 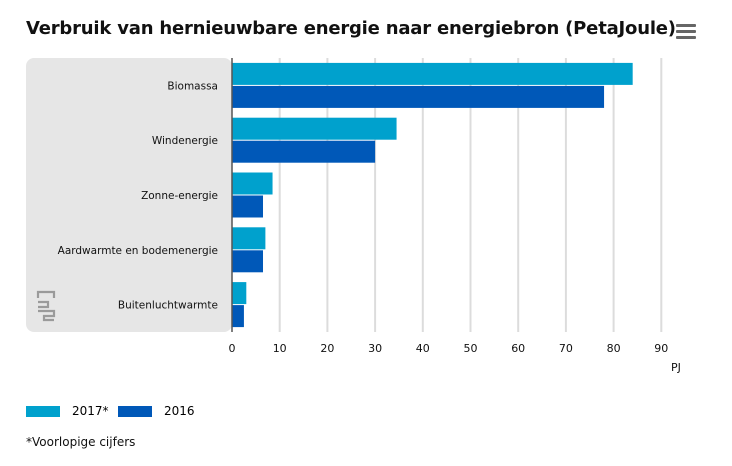 I want to click on category-label-4: Buitenluchtwarmte, so click(x=168, y=306).